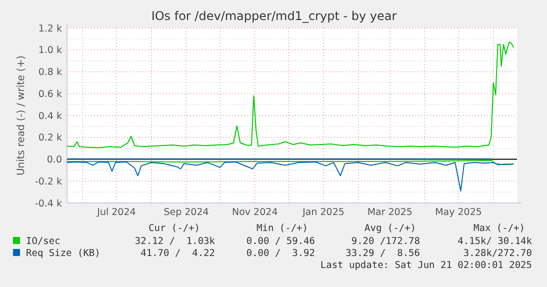 This screenshot has width=547, height=287. Describe the element at coordinates (50, 28) in the screenshot. I see `y-tick-label: 1.2 k` at that location.